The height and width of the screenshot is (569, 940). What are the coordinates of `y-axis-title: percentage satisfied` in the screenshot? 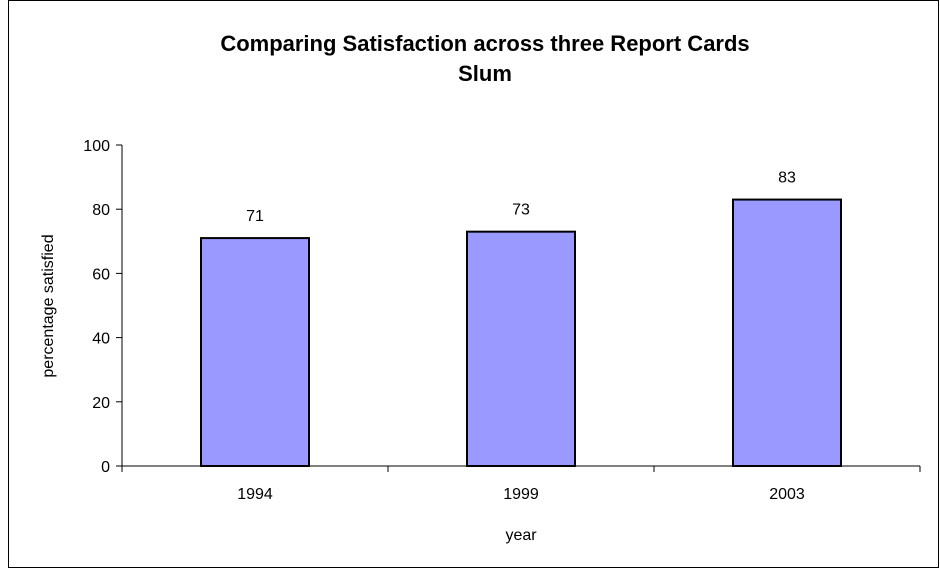 It's located at (48, 305).